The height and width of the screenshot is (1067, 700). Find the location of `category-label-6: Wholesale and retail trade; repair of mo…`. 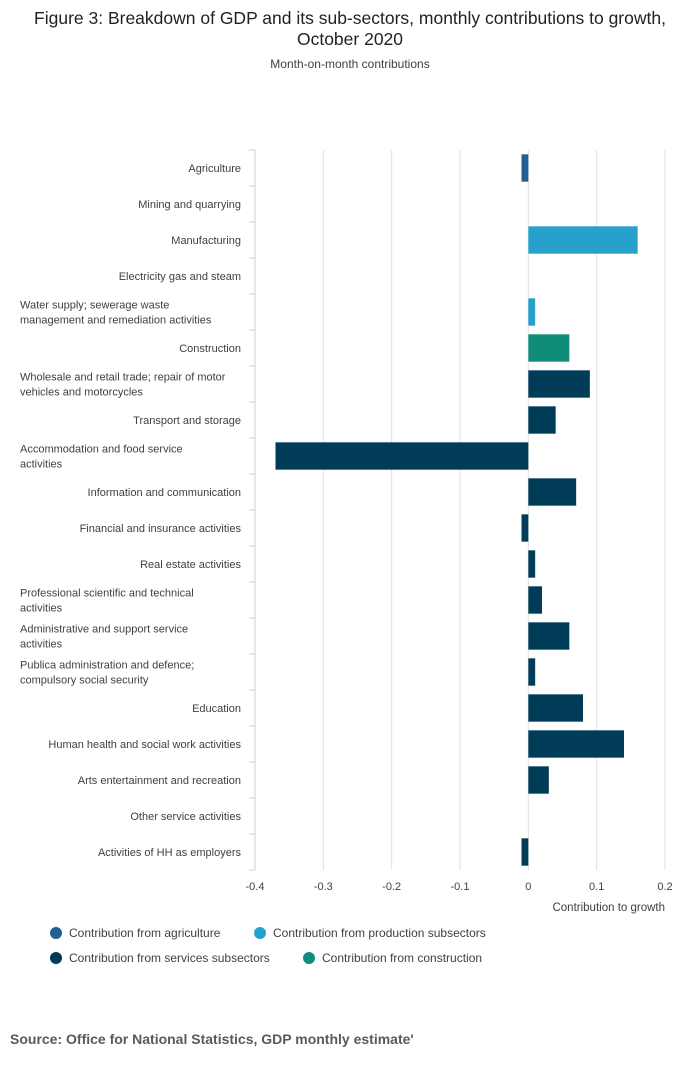

category-label-6: Wholesale and retail trade; repair of mo… is located at coordinates (123, 385).